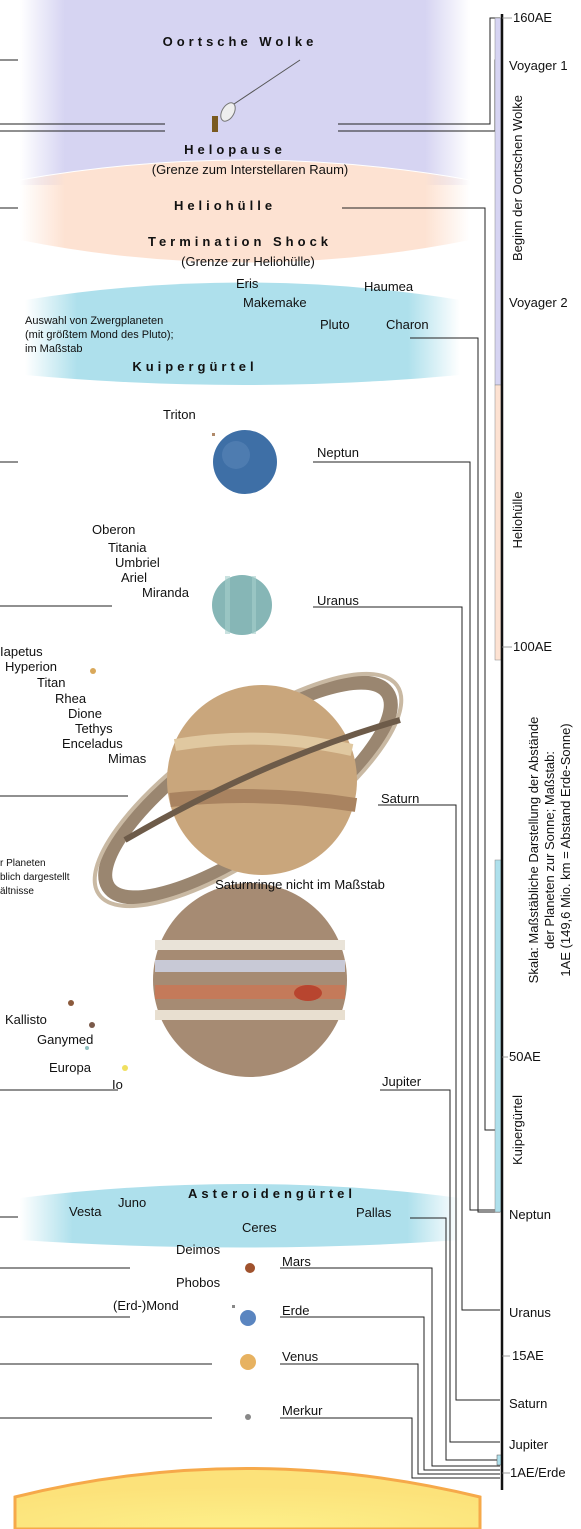  What do you see at coordinates (389, 286) in the screenshot?
I see `dwarf-planet: Haumea` at bounding box center [389, 286].